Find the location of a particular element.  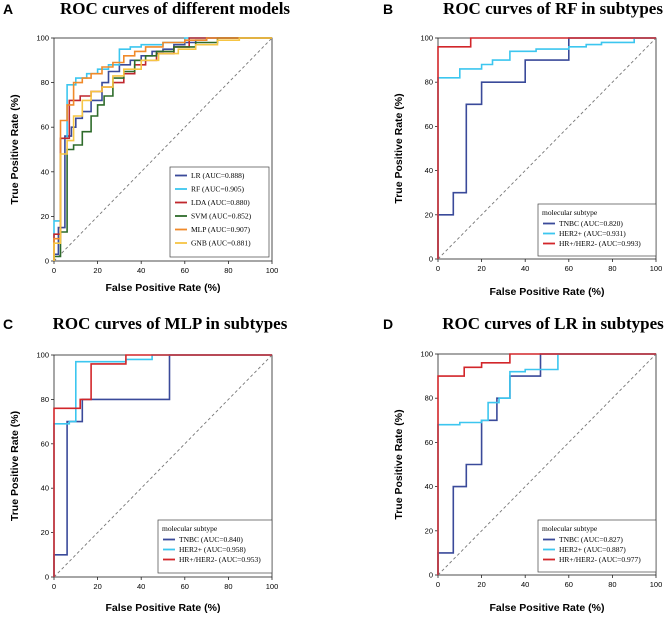

series-line-svm is located at coordinates (162, 149).